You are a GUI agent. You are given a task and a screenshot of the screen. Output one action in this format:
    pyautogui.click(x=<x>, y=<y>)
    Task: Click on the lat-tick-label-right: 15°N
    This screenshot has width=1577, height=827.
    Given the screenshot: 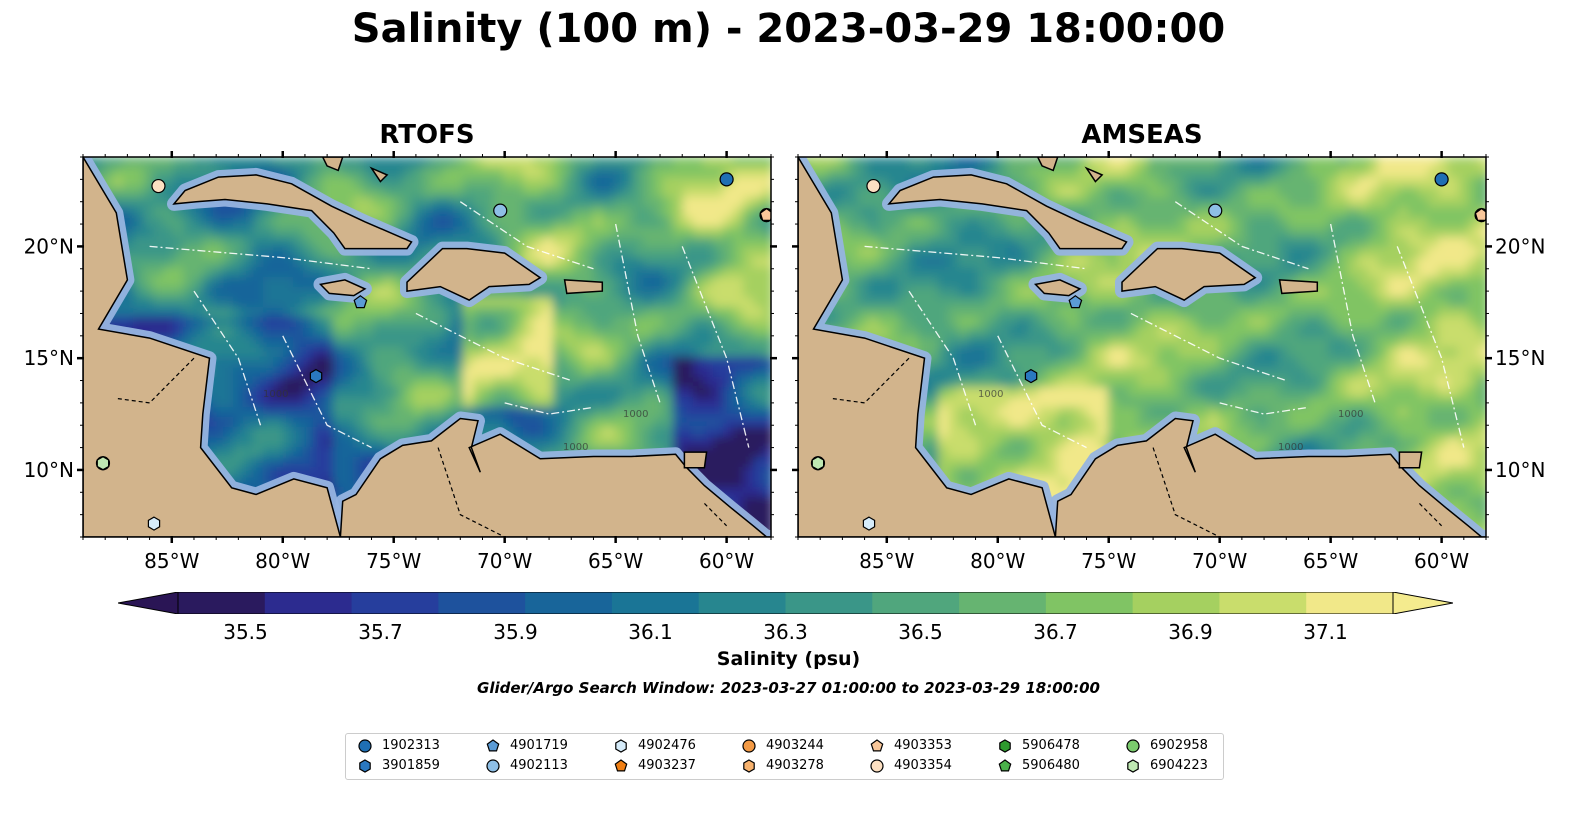 What is the action you would take?
    pyautogui.click(x=1520, y=358)
    